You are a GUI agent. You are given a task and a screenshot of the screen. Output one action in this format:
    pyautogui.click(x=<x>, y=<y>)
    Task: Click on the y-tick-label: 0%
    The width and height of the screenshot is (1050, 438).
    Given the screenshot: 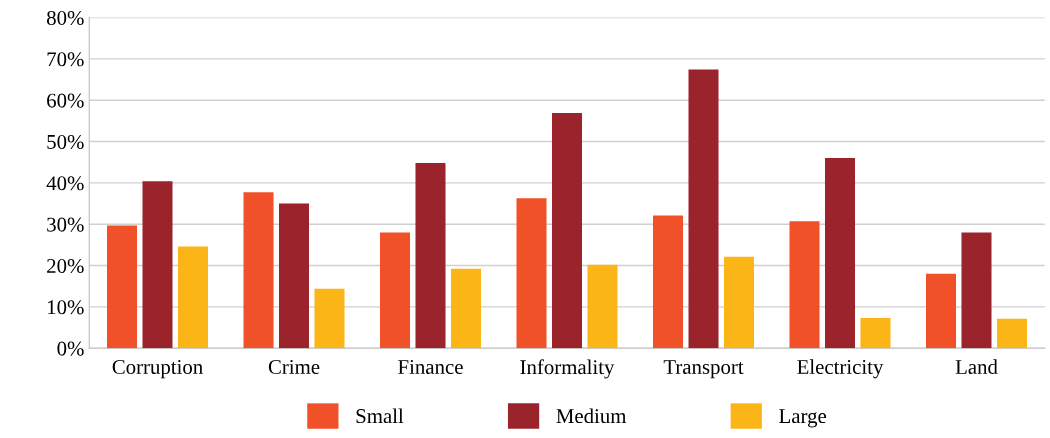 What is the action you would take?
    pyautogui.click(x=70, y=348)
    